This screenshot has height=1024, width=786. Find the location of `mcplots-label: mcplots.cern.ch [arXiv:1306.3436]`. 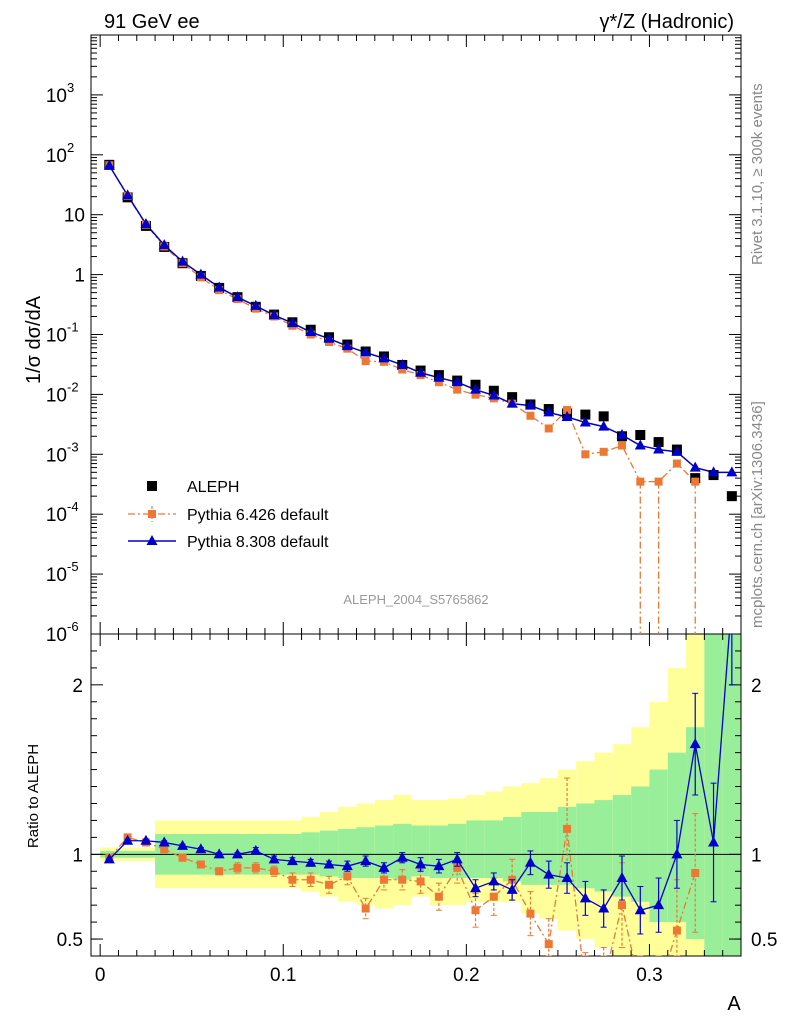

mcplots-label: mcplots.cern.ch [arXiv:1306.3436] is located at coordinates (757, 514).